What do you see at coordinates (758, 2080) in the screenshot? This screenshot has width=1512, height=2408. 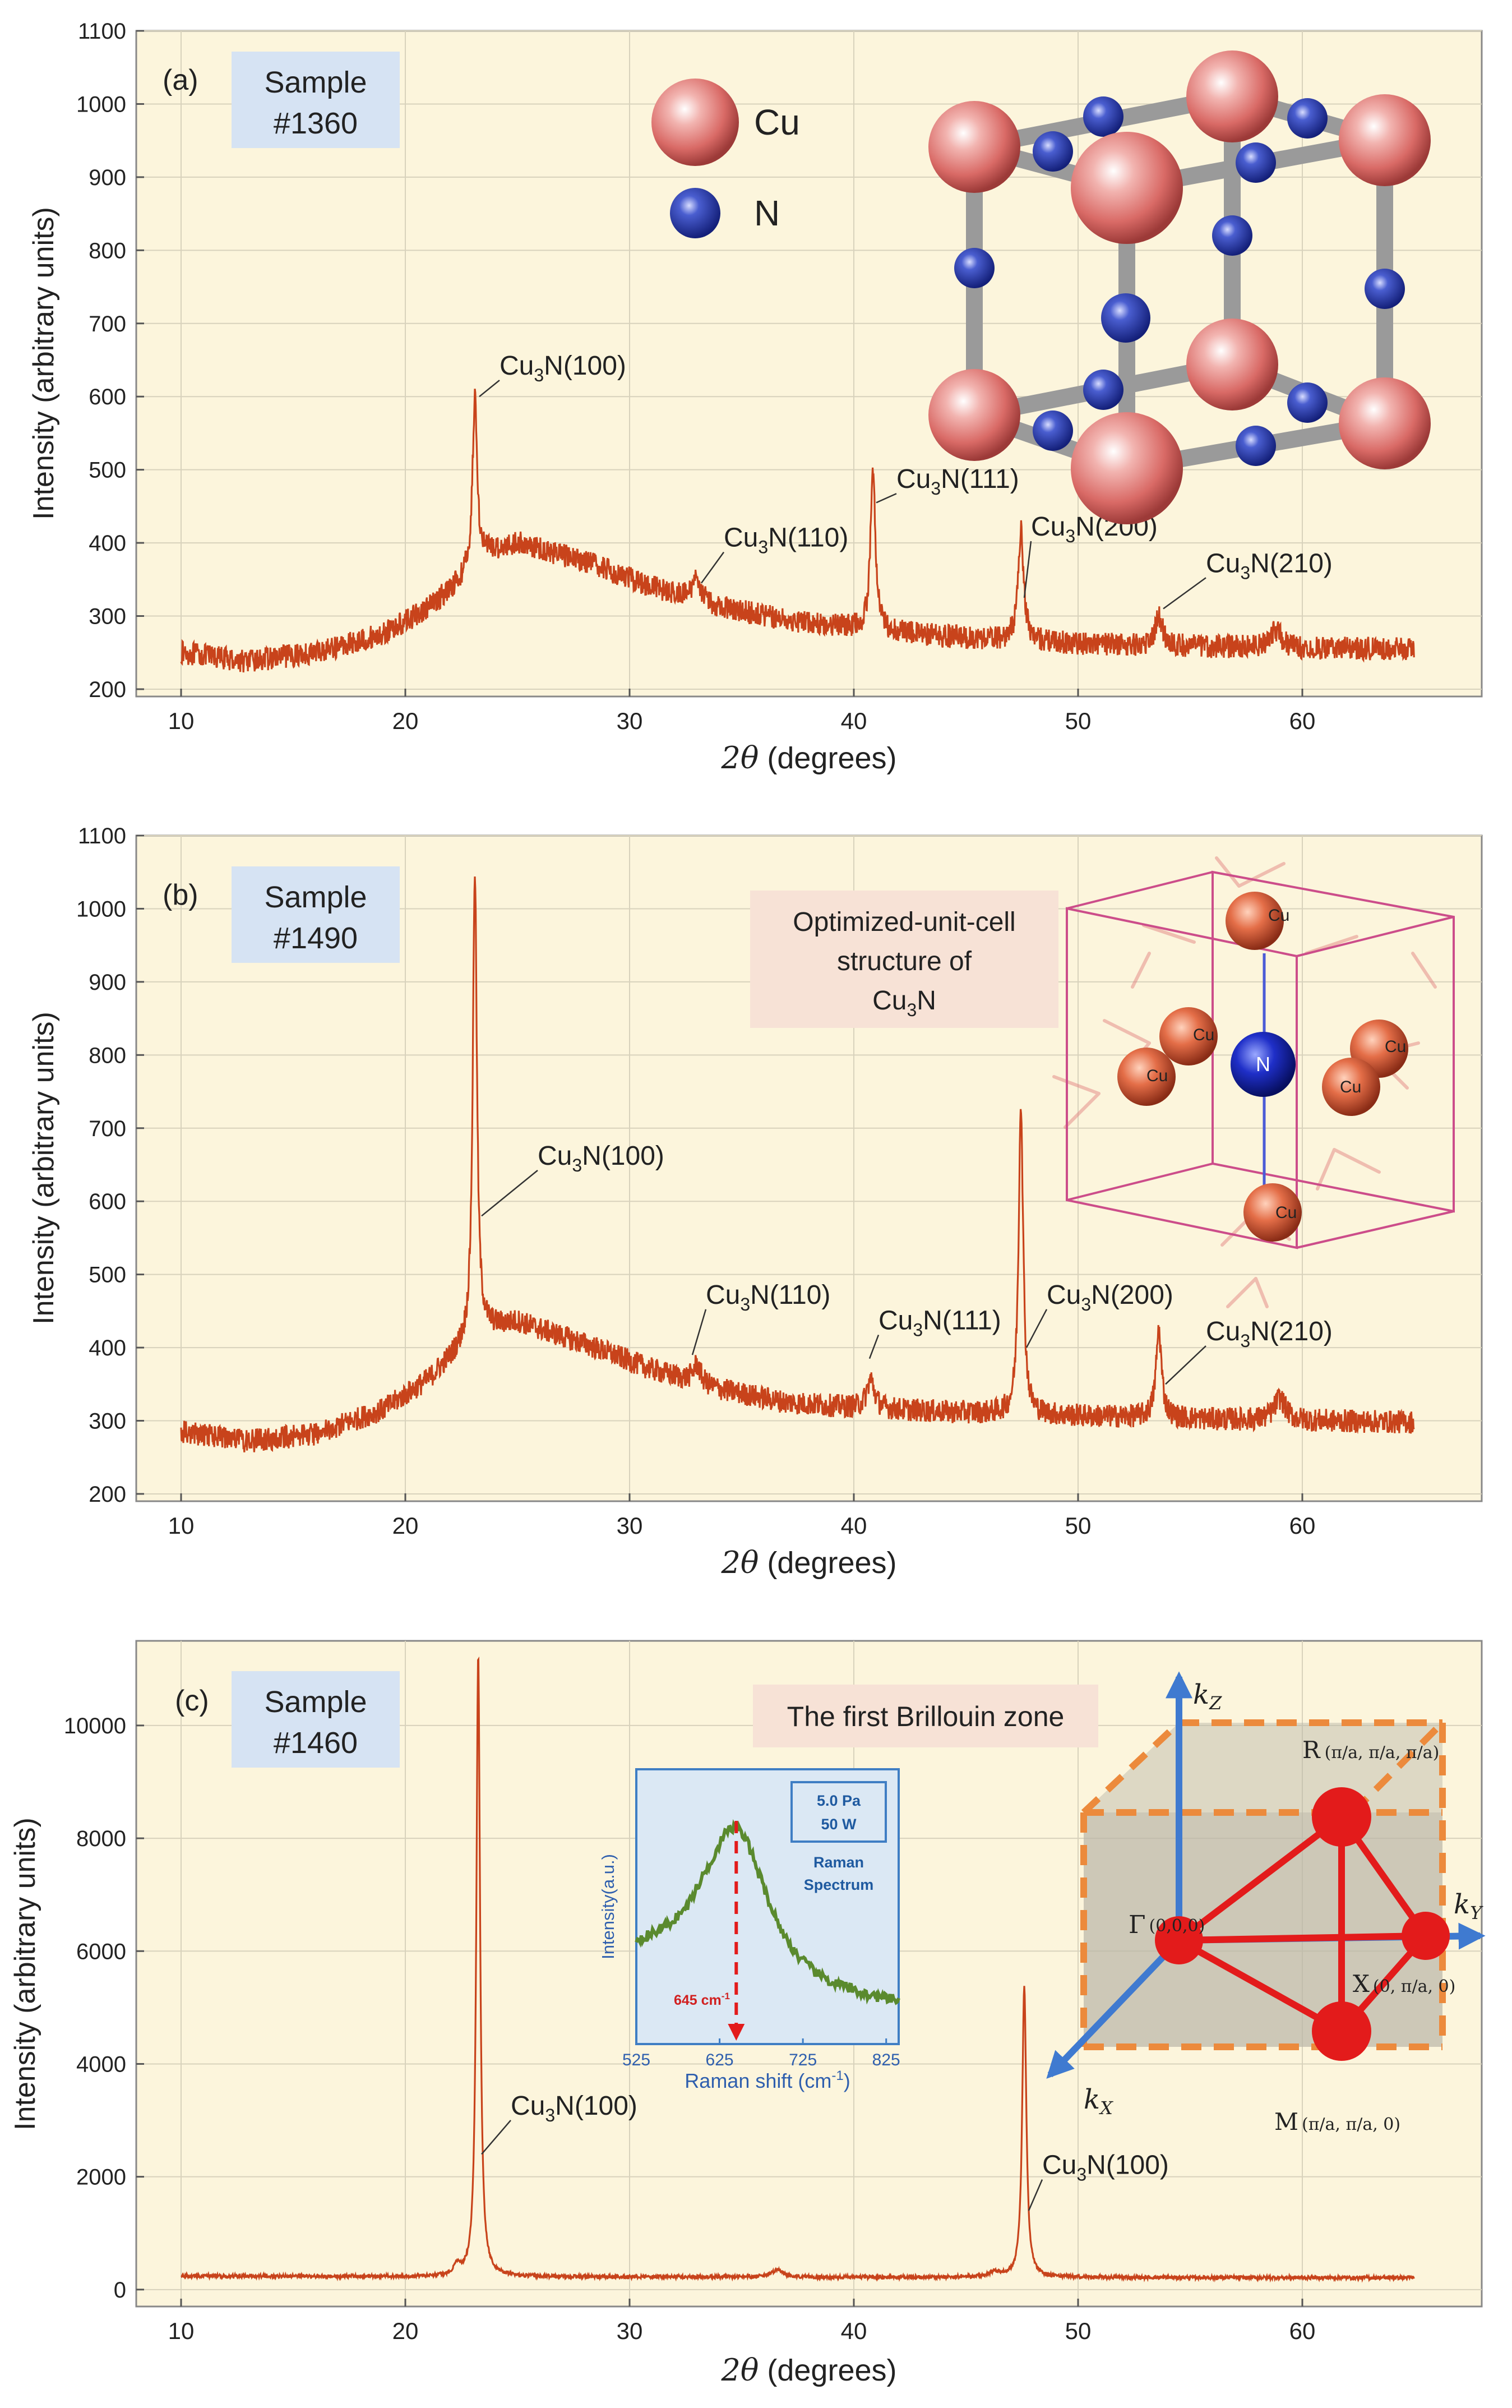 I see `raman-x-label-text: Raman shift (cm` at bounding box center [758, 2080].